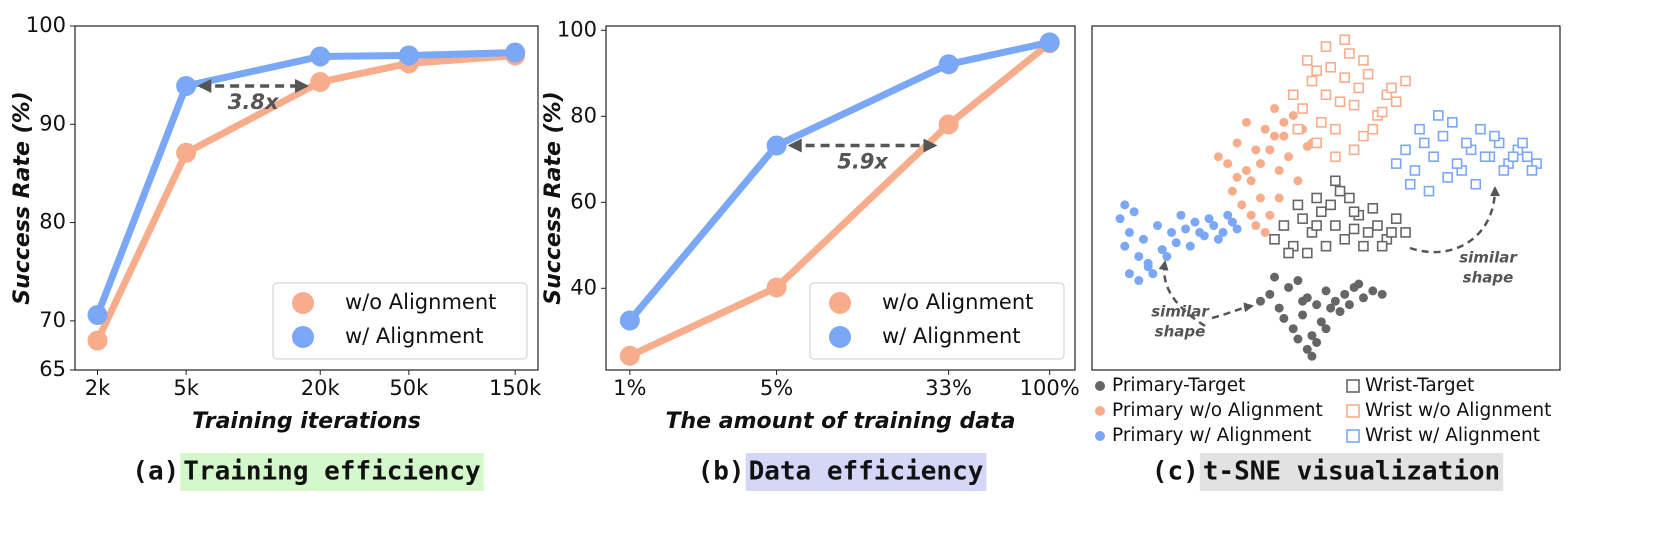 The image size is (1660, 535). Describe the element at coordinates (52, 222) in the screenshot. I see `y-tick-label: 80` at that location.